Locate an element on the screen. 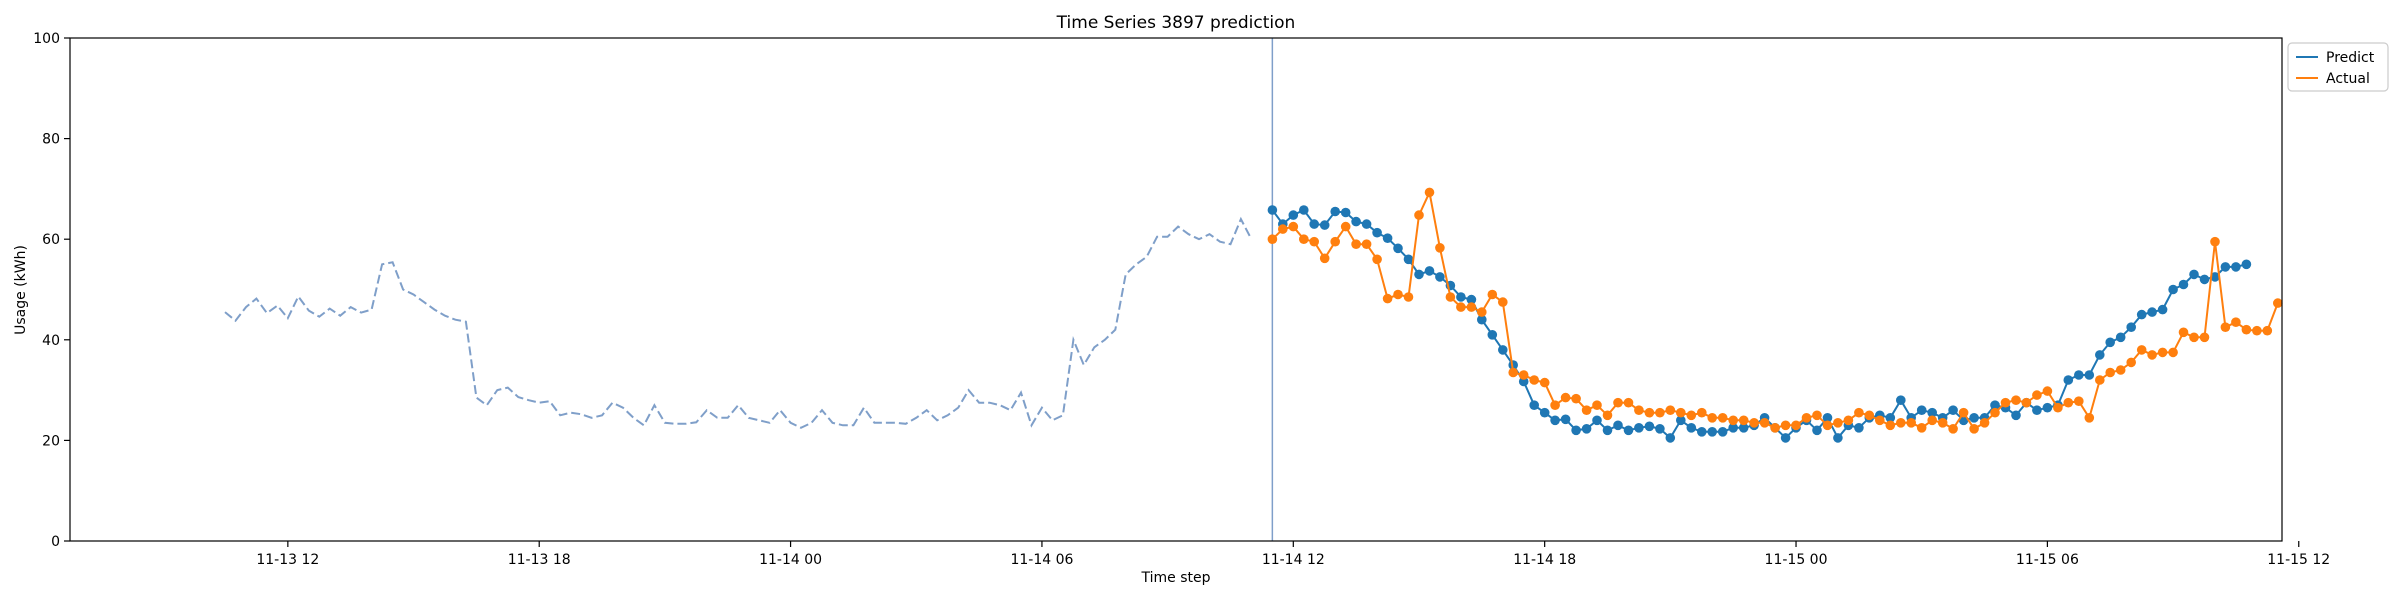  y-tick-label: 80 is located at coordinates (51, 140).